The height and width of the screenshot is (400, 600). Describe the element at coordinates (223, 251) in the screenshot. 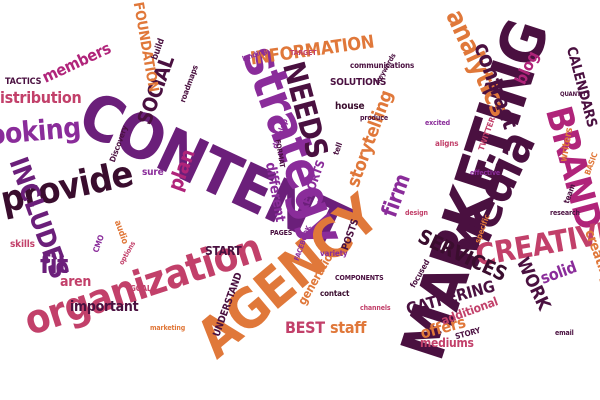

I see `word-start: START` at that location.